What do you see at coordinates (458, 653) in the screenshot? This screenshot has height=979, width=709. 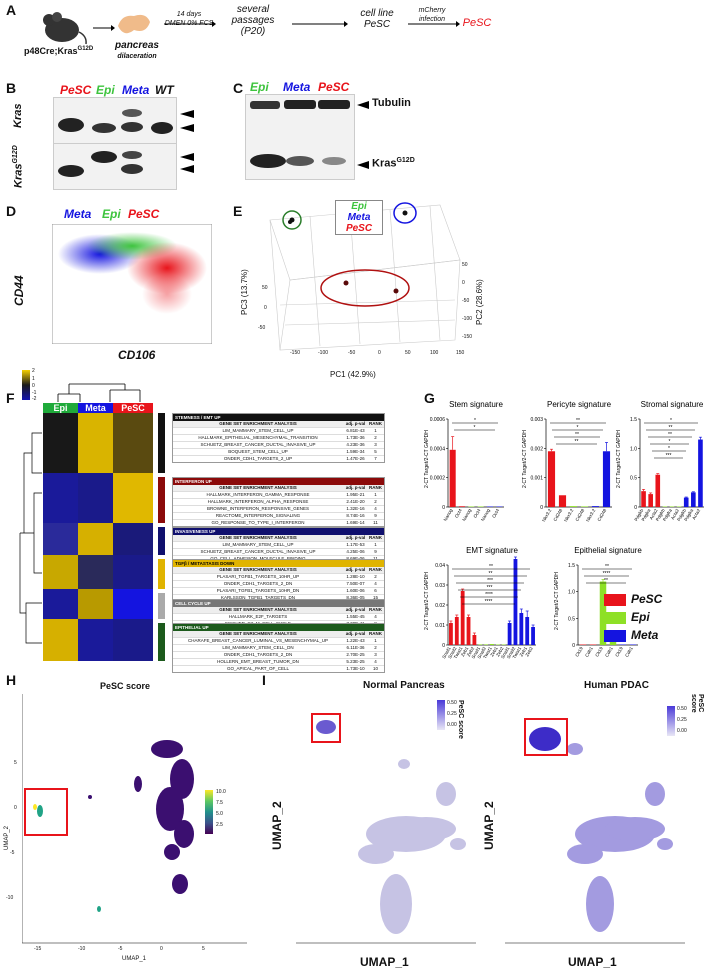 I see `x-tick-label: Twist1` at bounding box center [458, 653].